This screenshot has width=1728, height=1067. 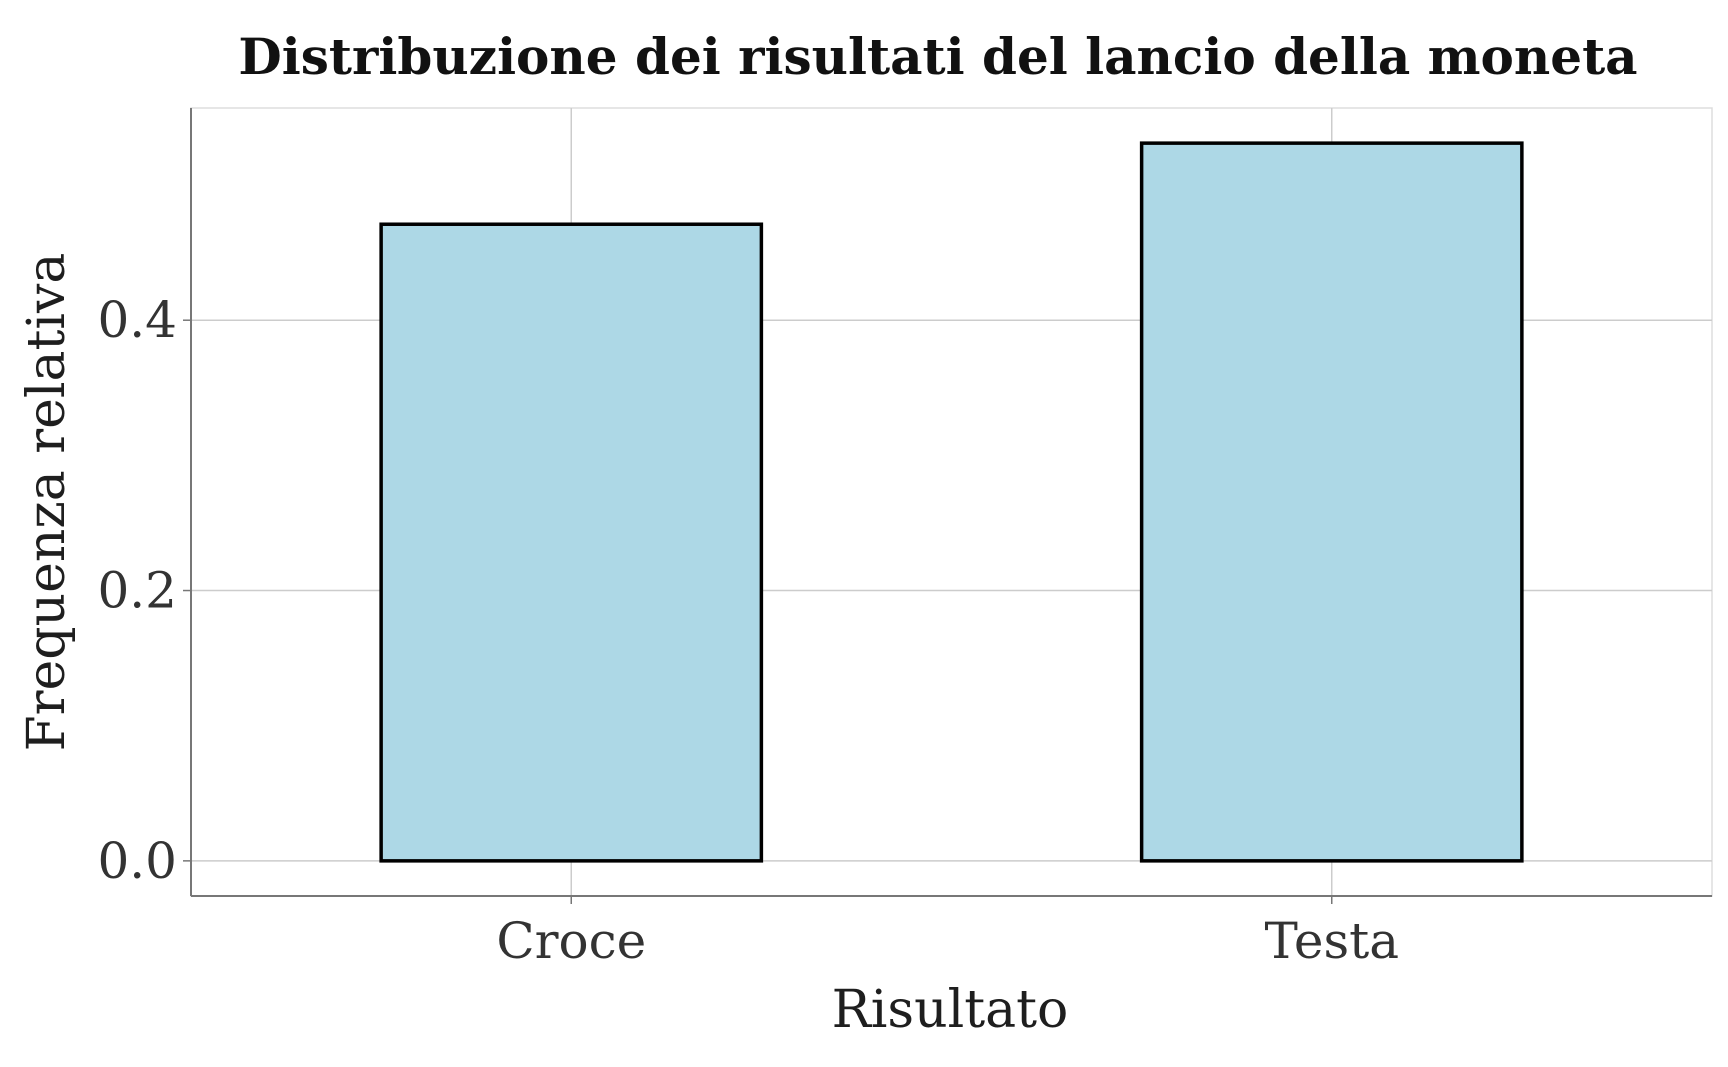 What do you see at coordinates (137, 320) in the screenshot?
I see `y-tick-label: 0.4` at bounding box center [137, 320].